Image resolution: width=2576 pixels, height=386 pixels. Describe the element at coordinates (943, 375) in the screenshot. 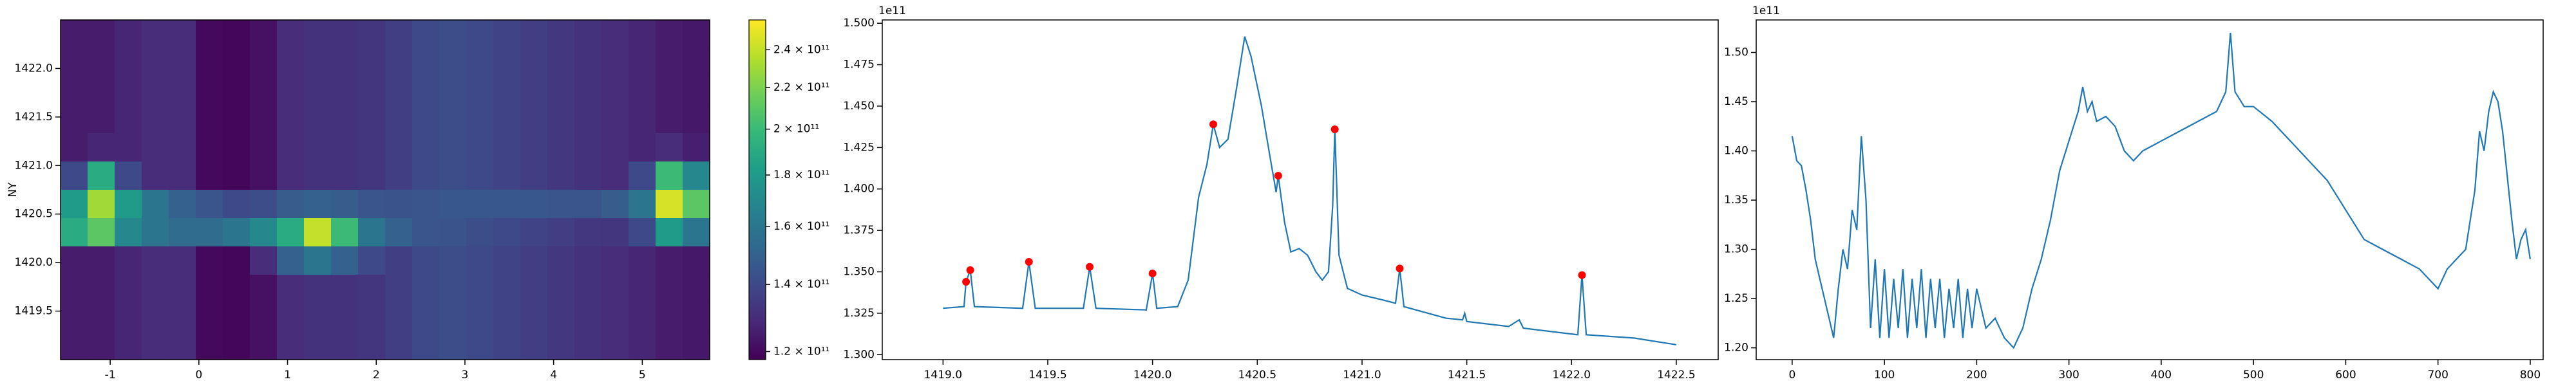

I see `x-tick-label: 1419.0` at that location.